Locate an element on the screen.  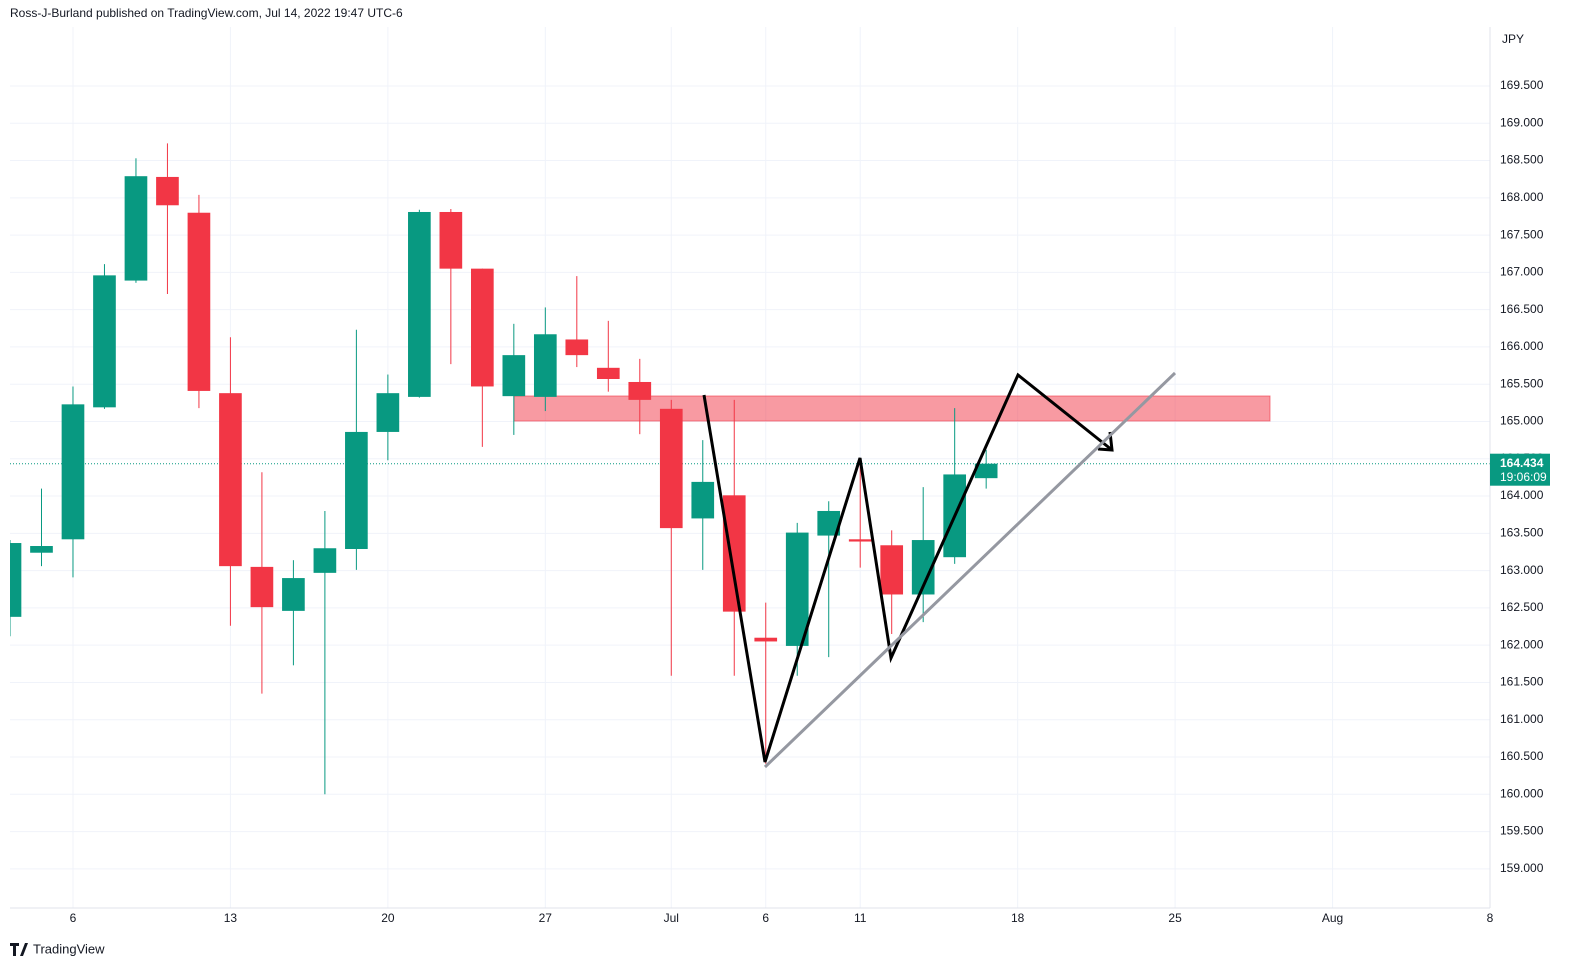
y-tick-label: 160.500 is located at coordinates (1522, 756).